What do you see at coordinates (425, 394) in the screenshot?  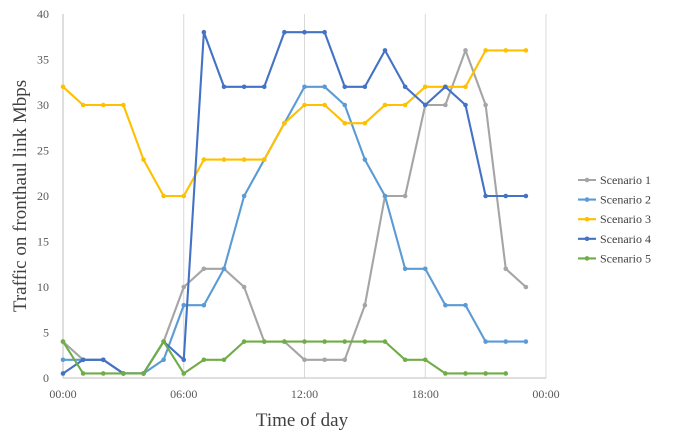 I see `x-tick-label: 18:00` at bounding box center [425, 394].